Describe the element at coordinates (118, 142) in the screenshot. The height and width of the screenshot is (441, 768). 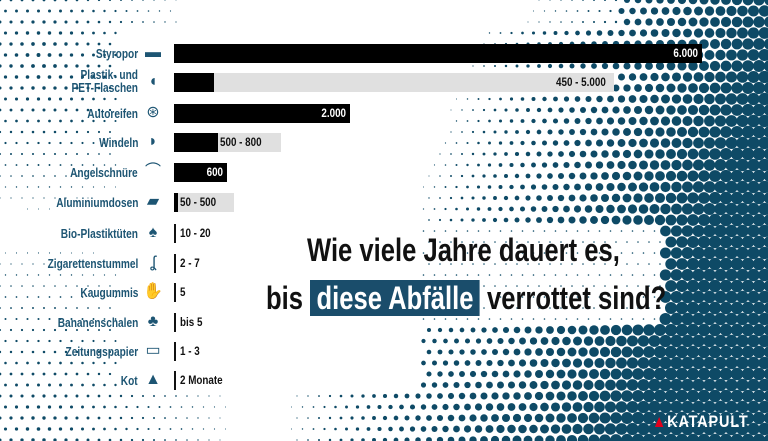
I see `category-label: Windeln` at that location.